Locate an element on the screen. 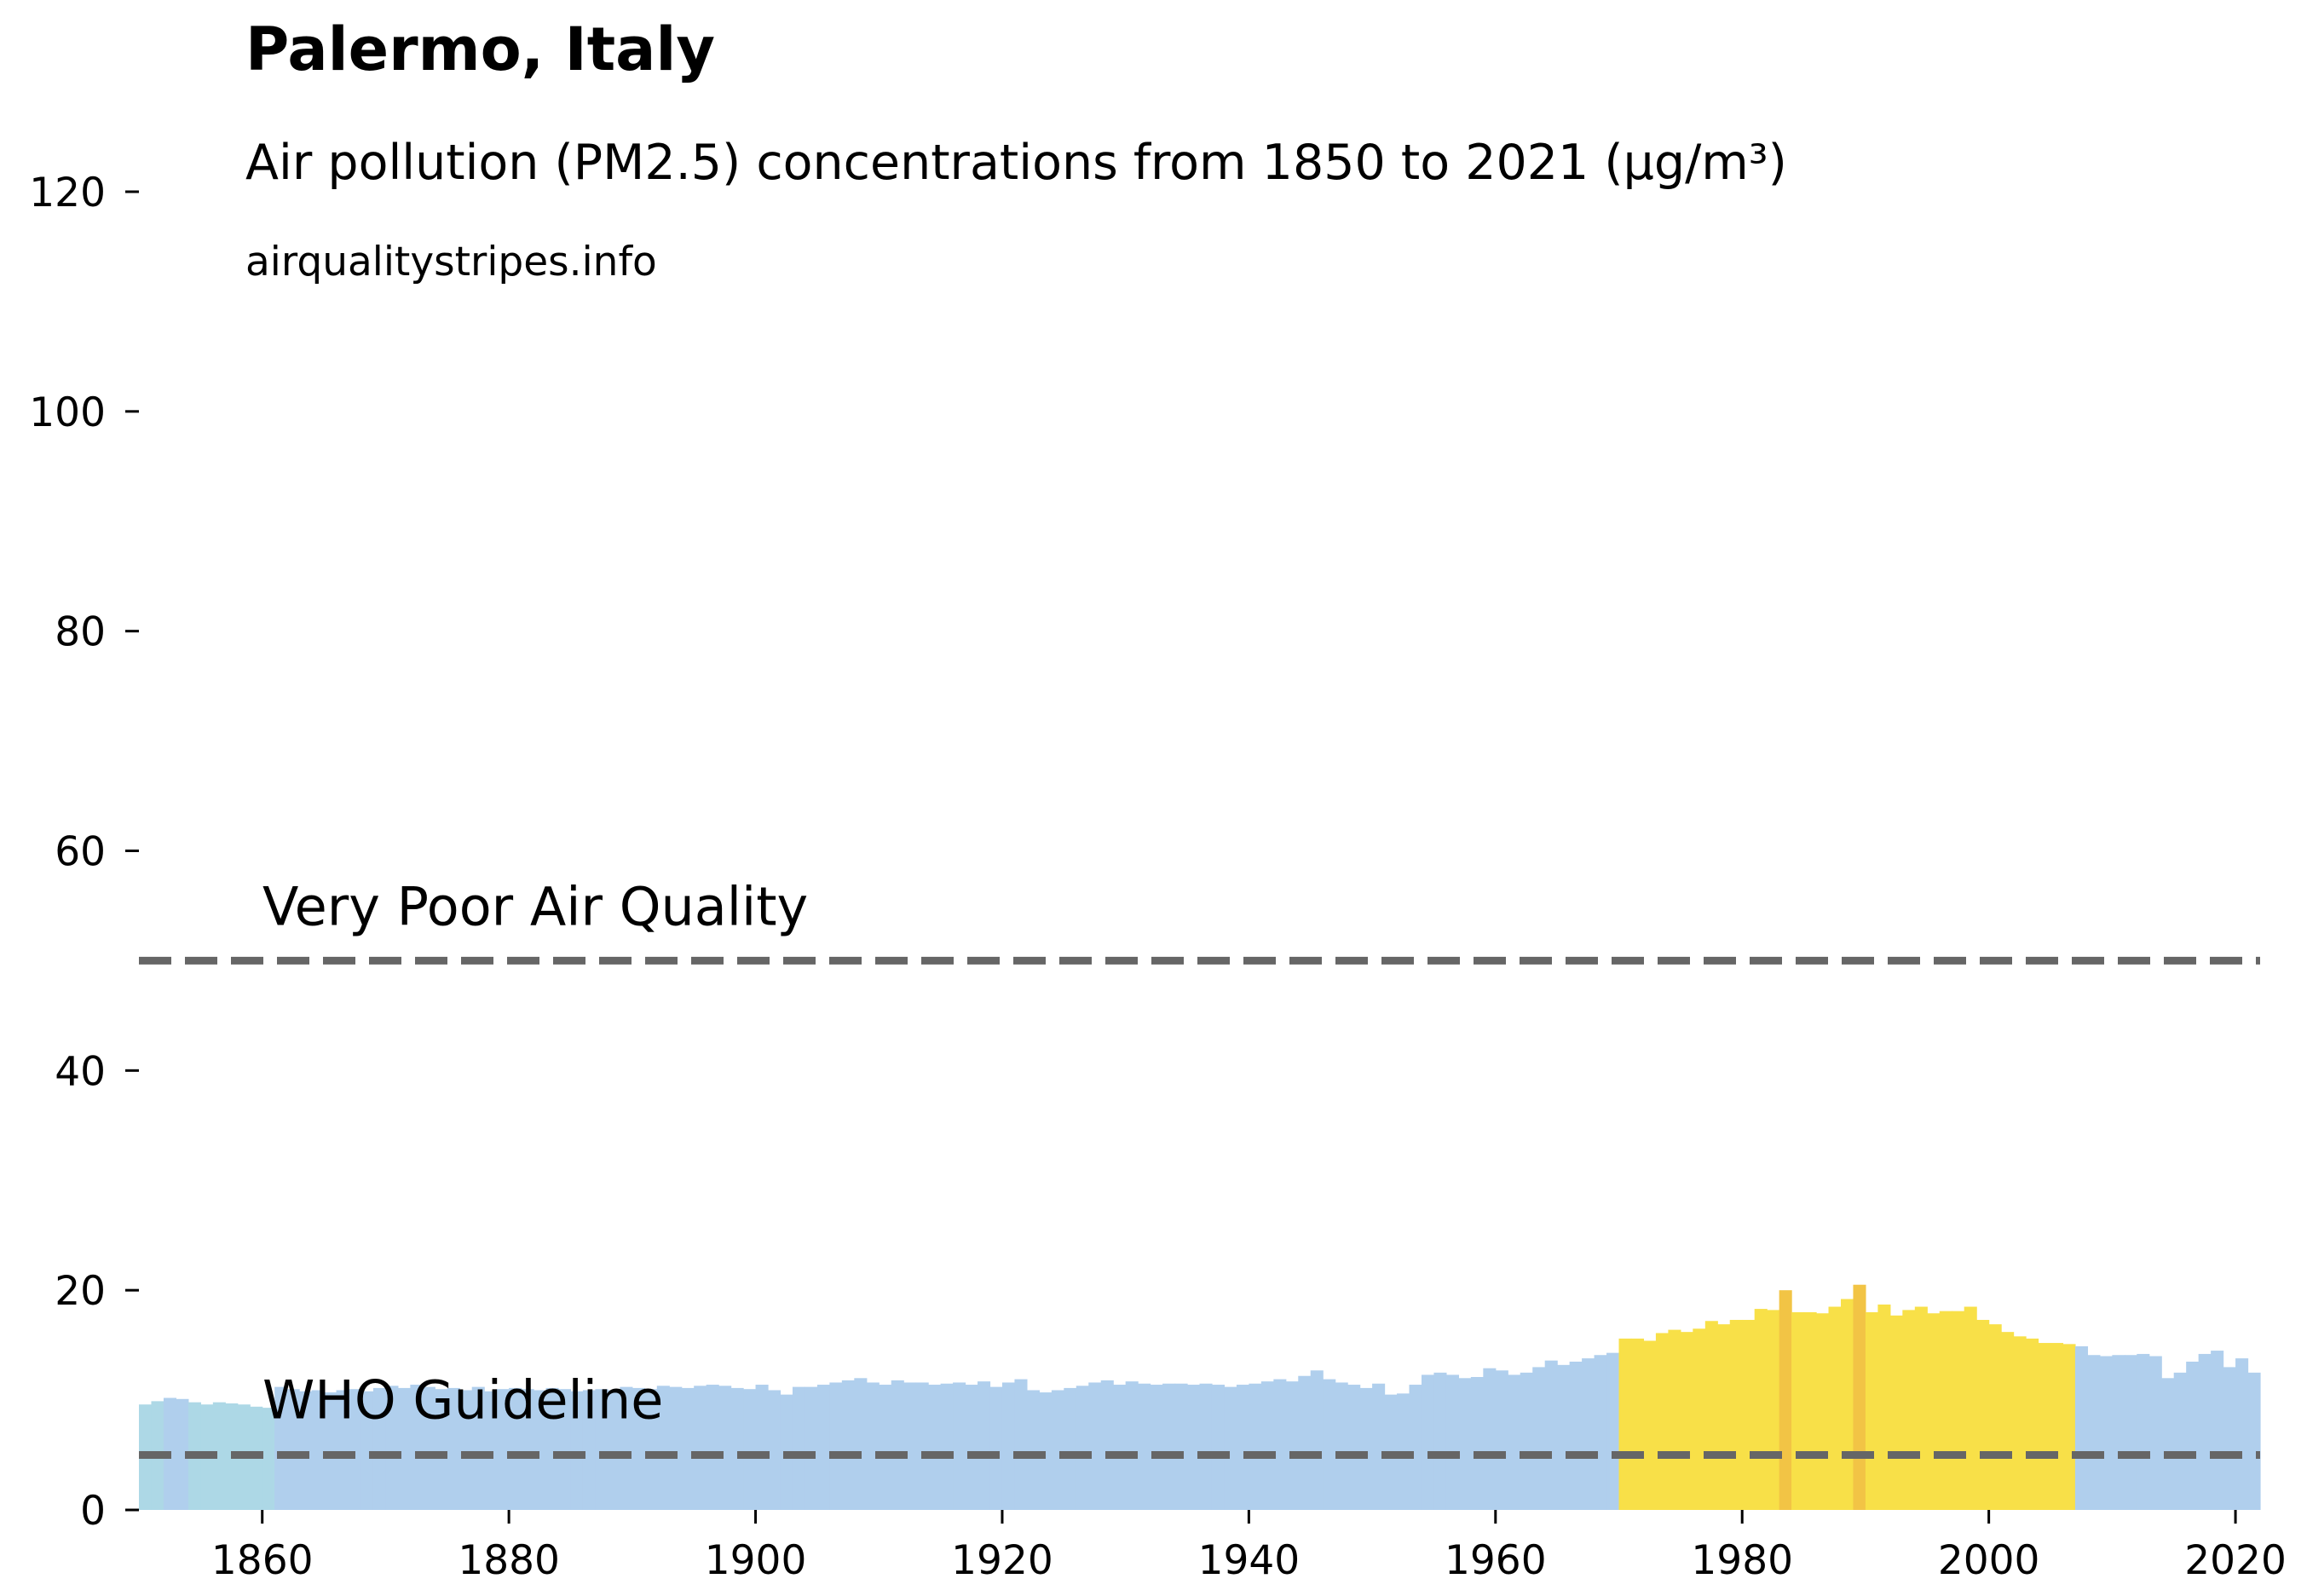  bar-1914 is located at coordinates (935, 1447).